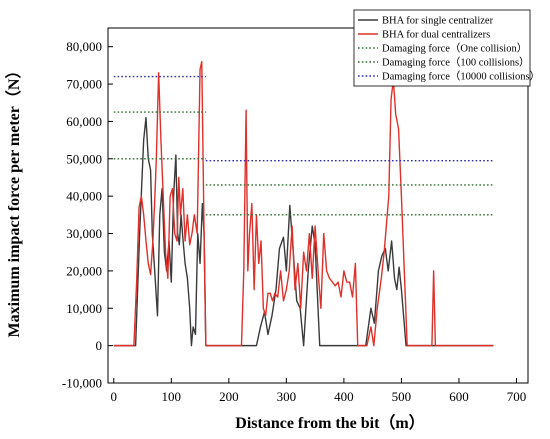 This screenshot has height=439, width=550. What do you see at coordinates (84, 158) in the screenshot?
I see `y-tick-label: 50,000` at bounding box center [84, 158].